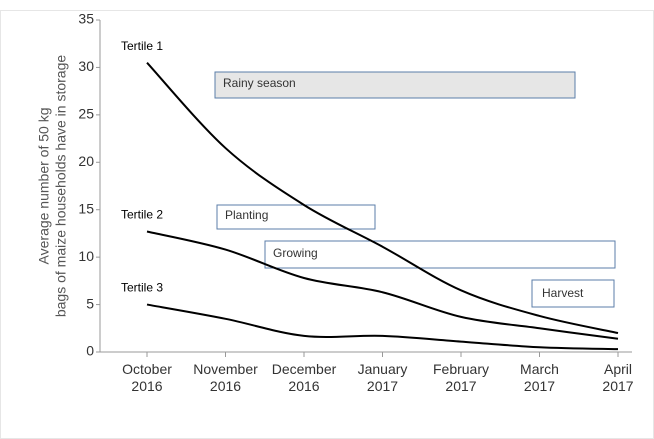  Describe the element at coordinates (246, 215) in the screenshot. I see `annotation: Planting` at that location.